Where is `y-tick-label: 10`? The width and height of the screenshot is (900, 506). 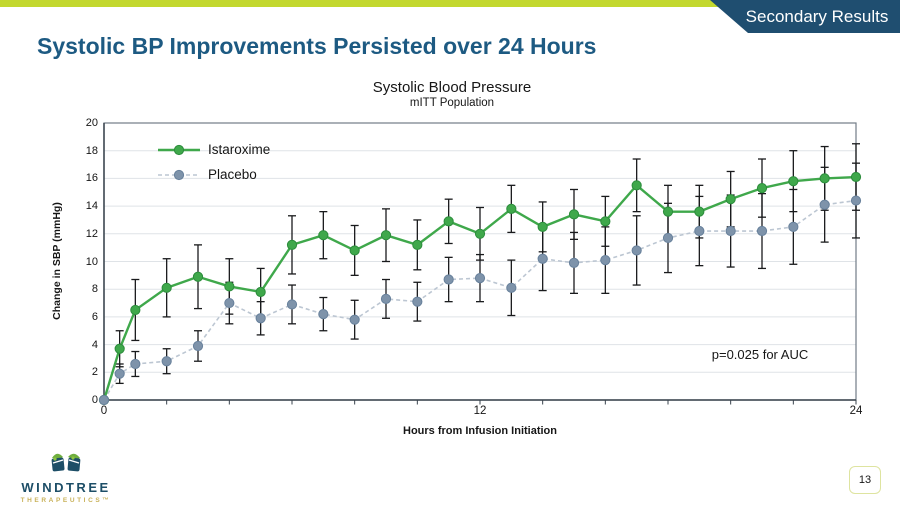 y-tick-label: 10 is located at coordinates (91, 261).